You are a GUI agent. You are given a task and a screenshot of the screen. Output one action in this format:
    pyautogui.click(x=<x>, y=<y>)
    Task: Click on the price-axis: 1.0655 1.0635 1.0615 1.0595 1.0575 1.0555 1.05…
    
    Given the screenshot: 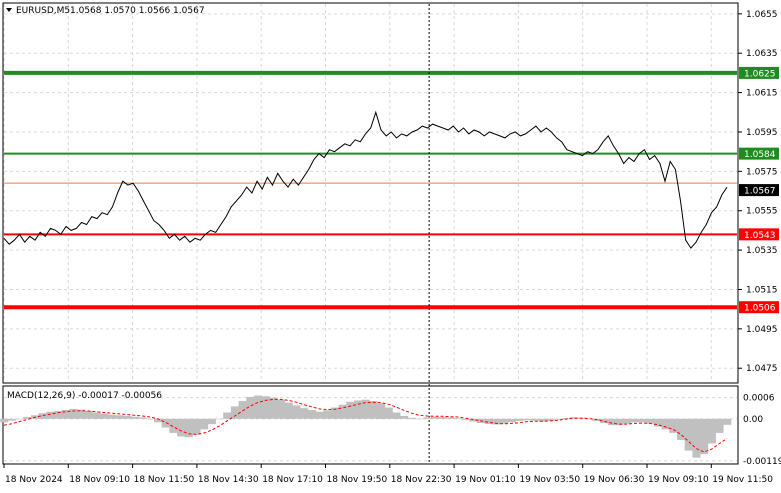 What is the action you would take?
    pyautogui.click(x=758, y=192)
    